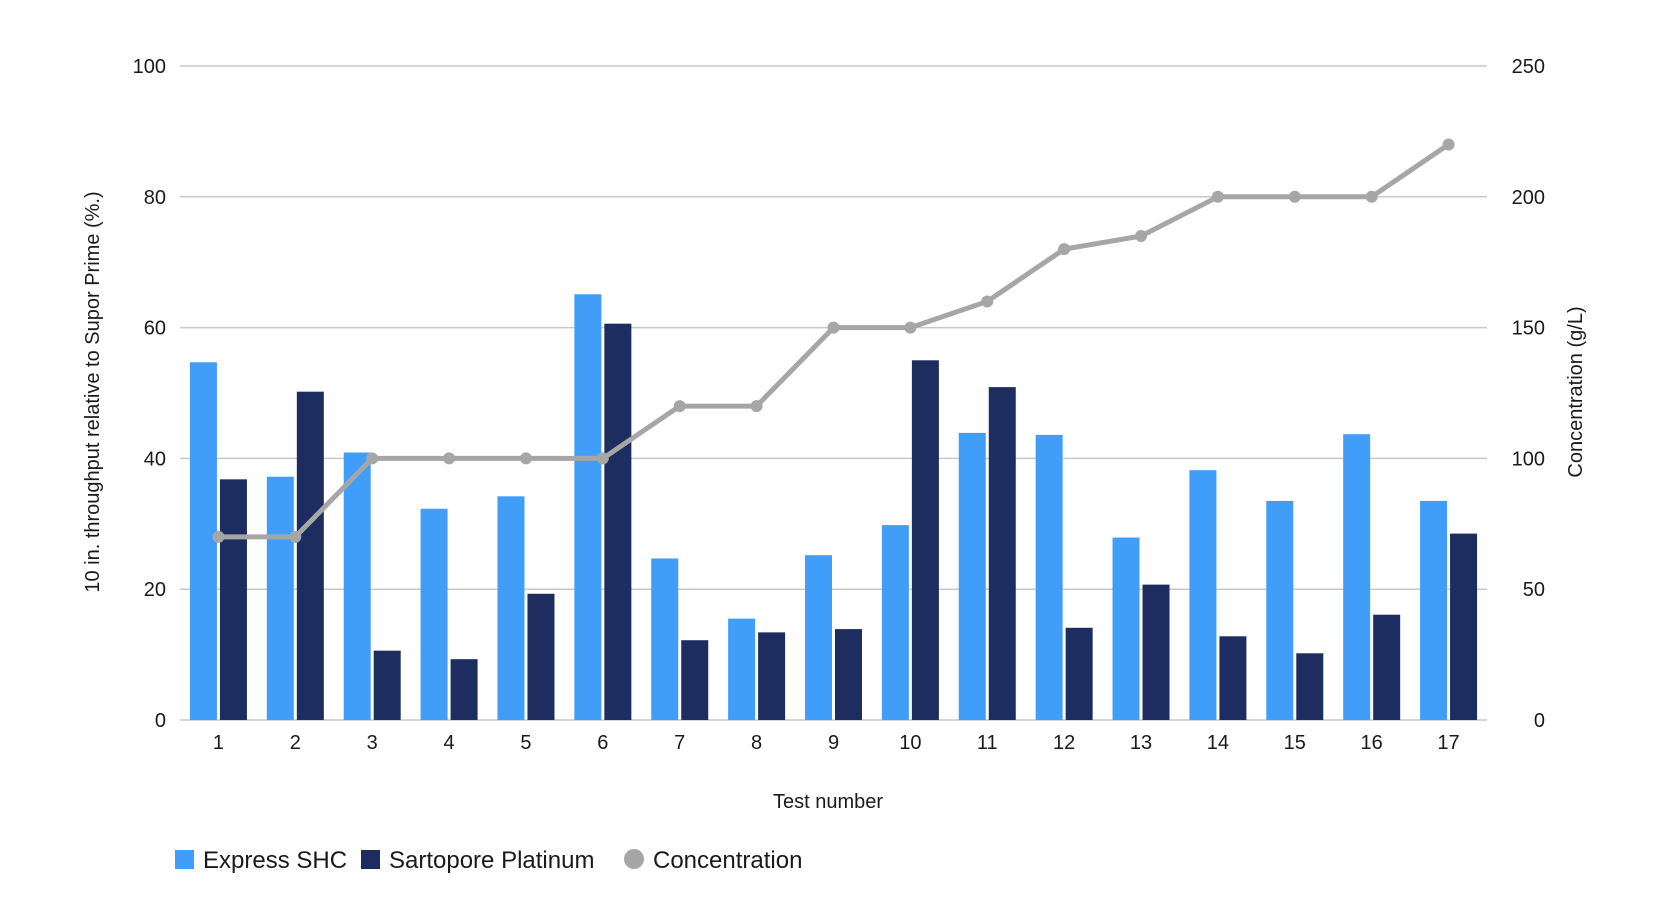 This screenshot has width=1653, height=905. I want to click on legend-label-express-shc: Express SHC, so click(275, 860).